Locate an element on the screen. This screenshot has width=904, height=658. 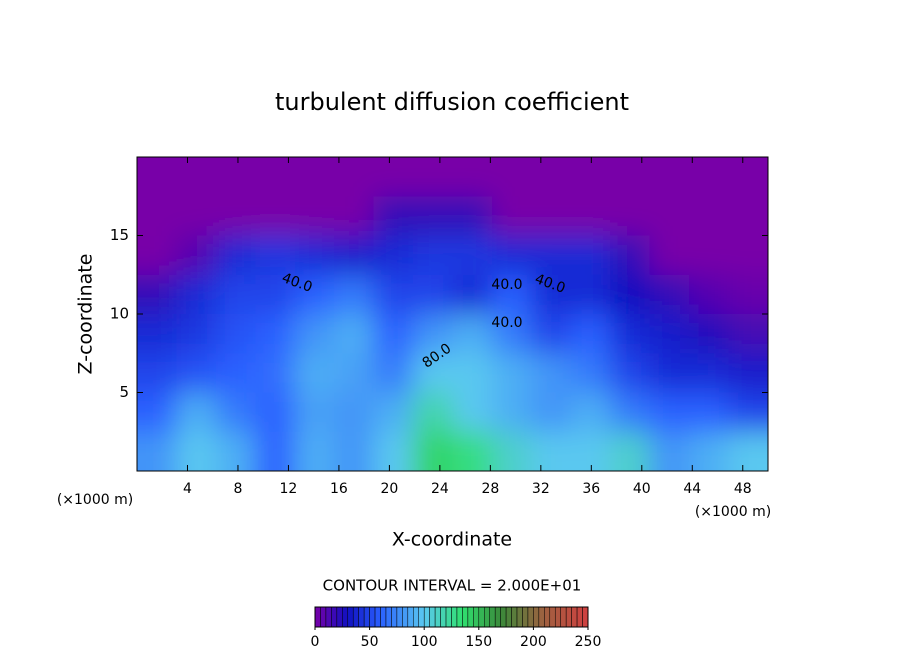
chart-title: turbulent diffusion coefficient is located at coordinates (452, 102).